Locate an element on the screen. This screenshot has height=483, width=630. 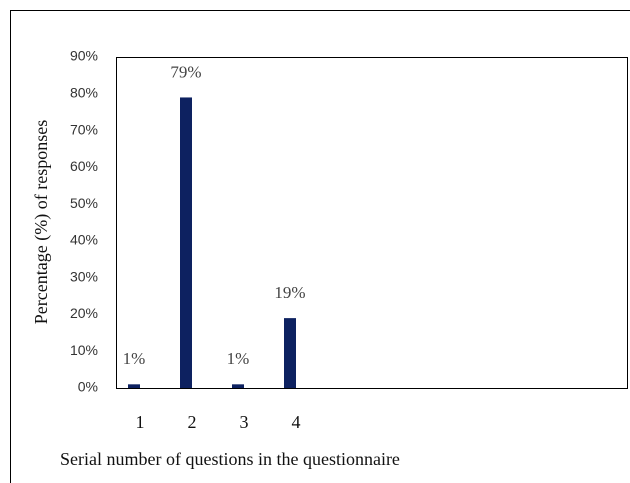
y-tick-label: 40% is located at coordinates (84, 240).